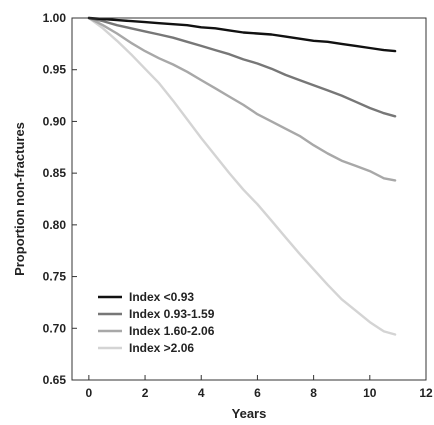 The image size is (434, 425). What do you see at coordinates (201, 393) in the screenshot?
I see `x-tick-label: 4` at bounding box center [201, 393].